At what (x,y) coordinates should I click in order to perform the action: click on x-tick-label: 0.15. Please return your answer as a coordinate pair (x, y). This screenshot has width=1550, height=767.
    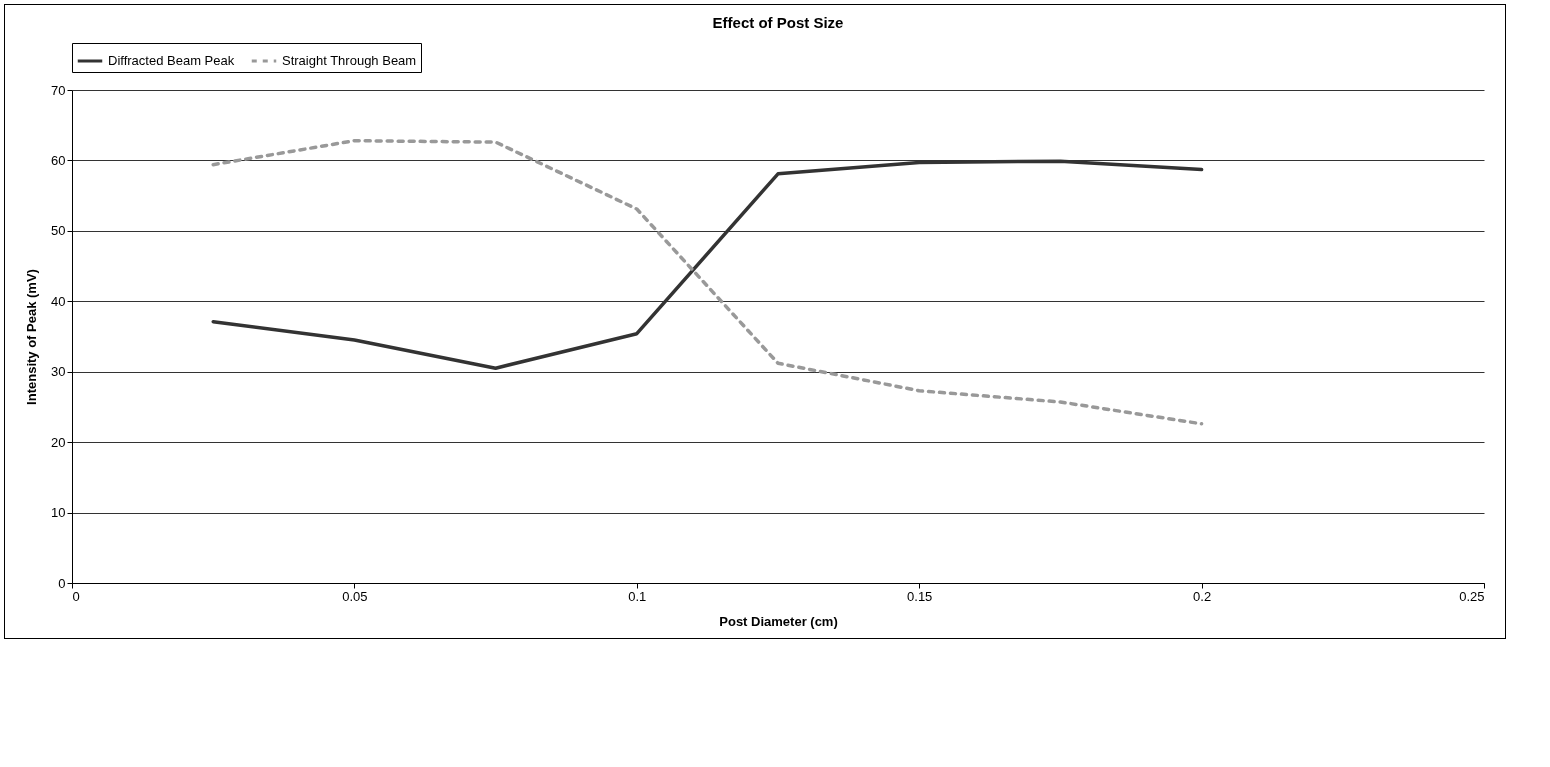
    Looking at the image, I should click on (920, 596).